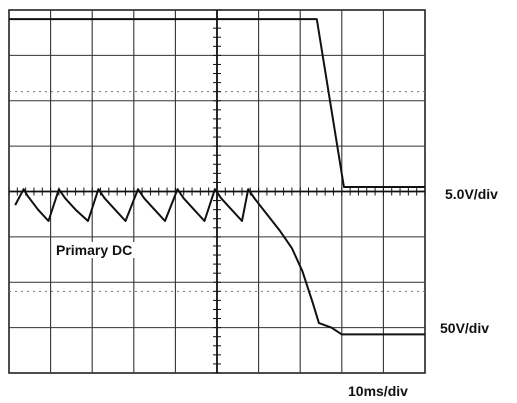  I want to click on channel1-scale-label: 5.0V/div, so click(471, 194).